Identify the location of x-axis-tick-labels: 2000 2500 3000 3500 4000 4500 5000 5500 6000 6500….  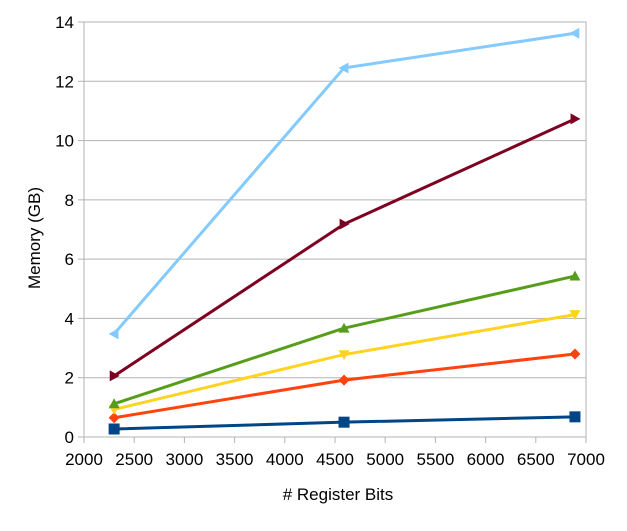
(335, 459).